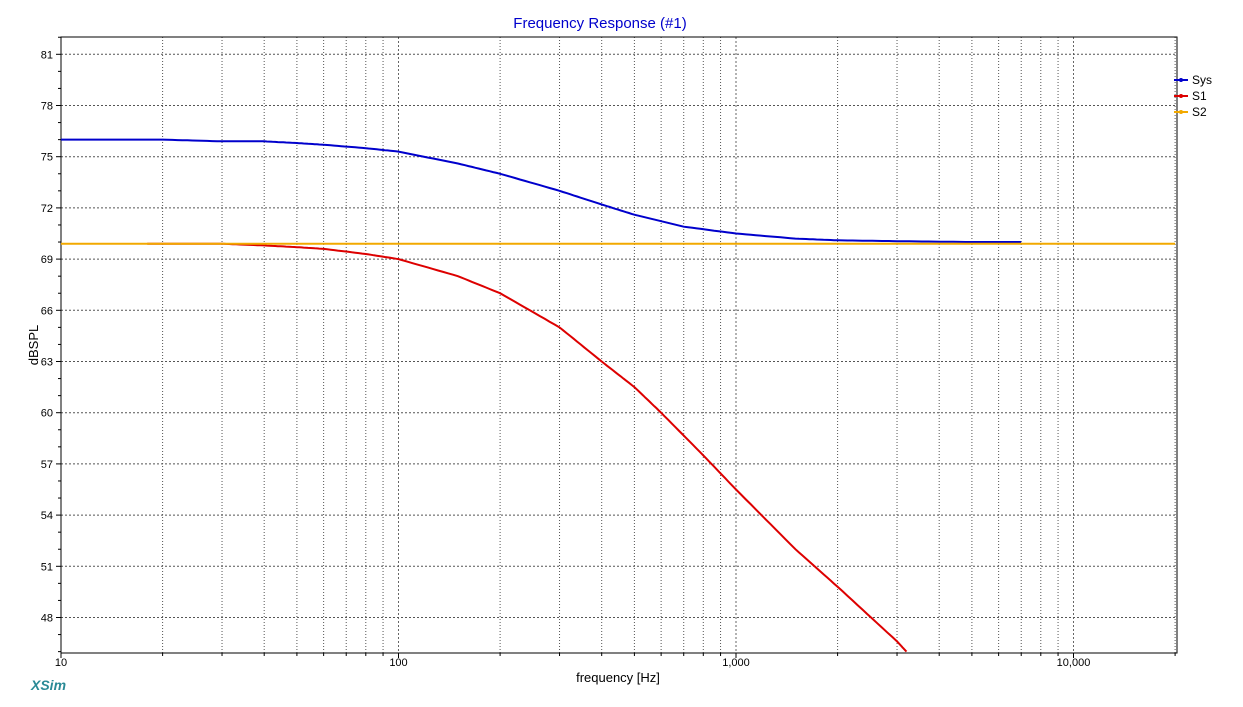 The height and width of the screenshot is (707, 1243). I want to click on legend-item-s2: S2, so click(1190, 112).